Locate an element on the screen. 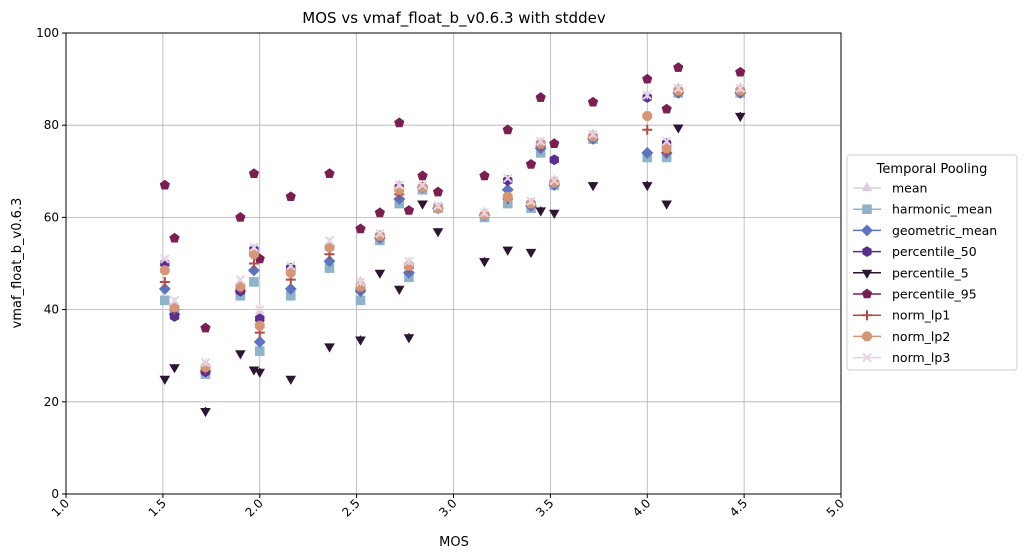  legend-label: percentile_95 is located at coordinates (934, 294).